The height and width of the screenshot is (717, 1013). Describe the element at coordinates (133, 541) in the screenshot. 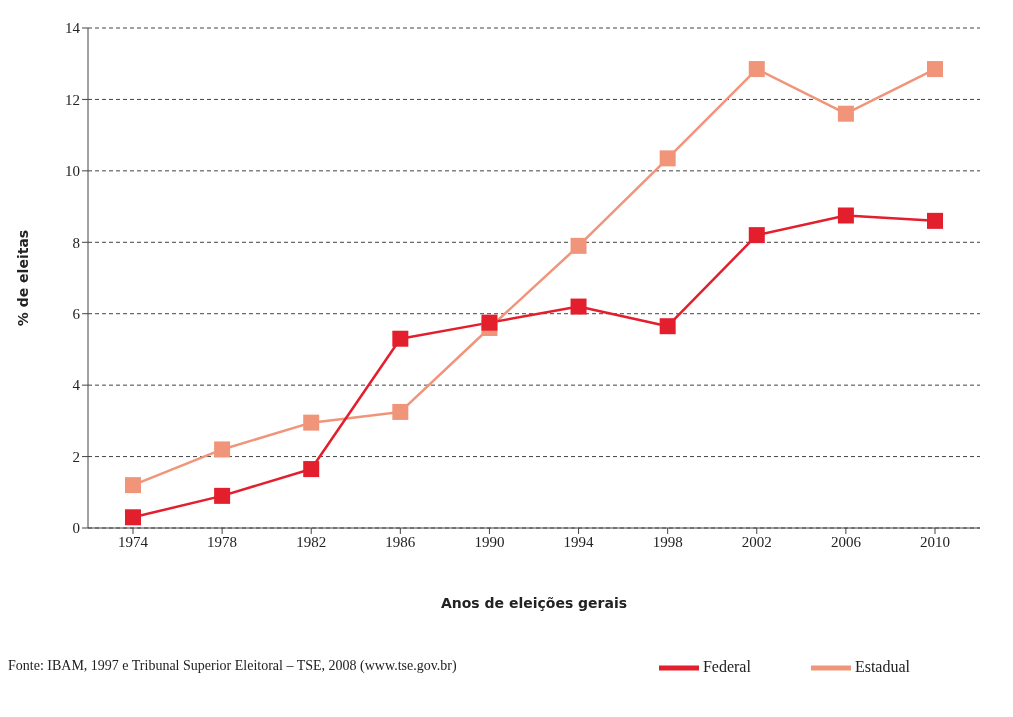

I see `x-tick-label: 1974` at that location.